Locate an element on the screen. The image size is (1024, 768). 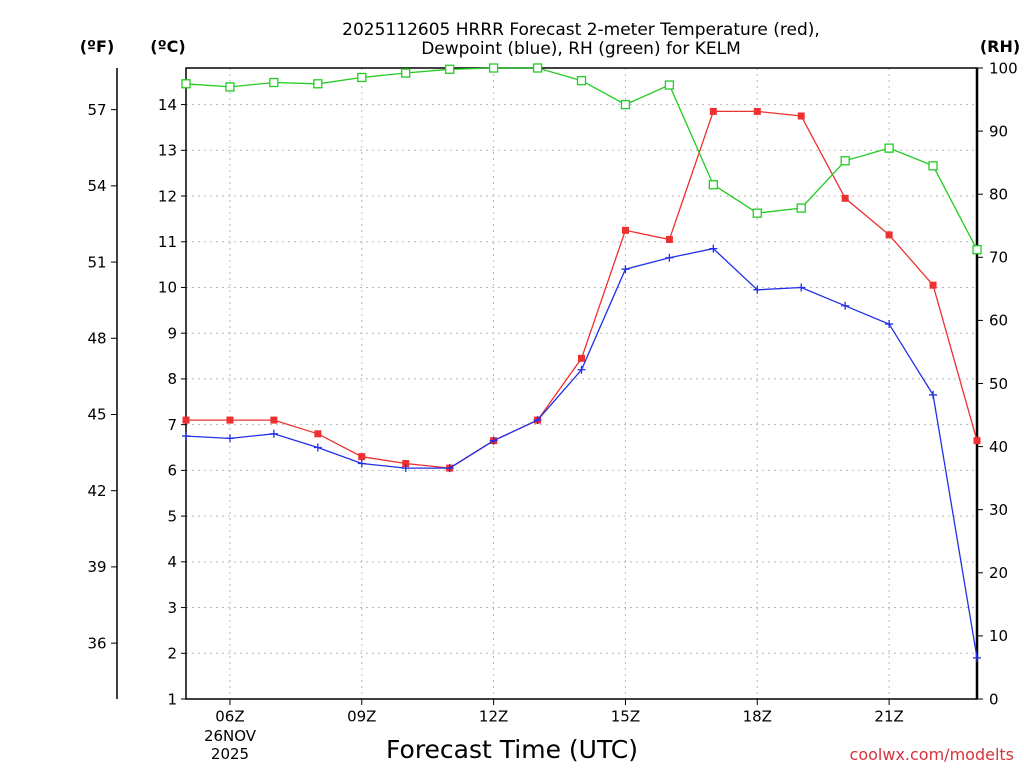
x-tick-label-15Z: 15Z is located at coordinates (625, 716).